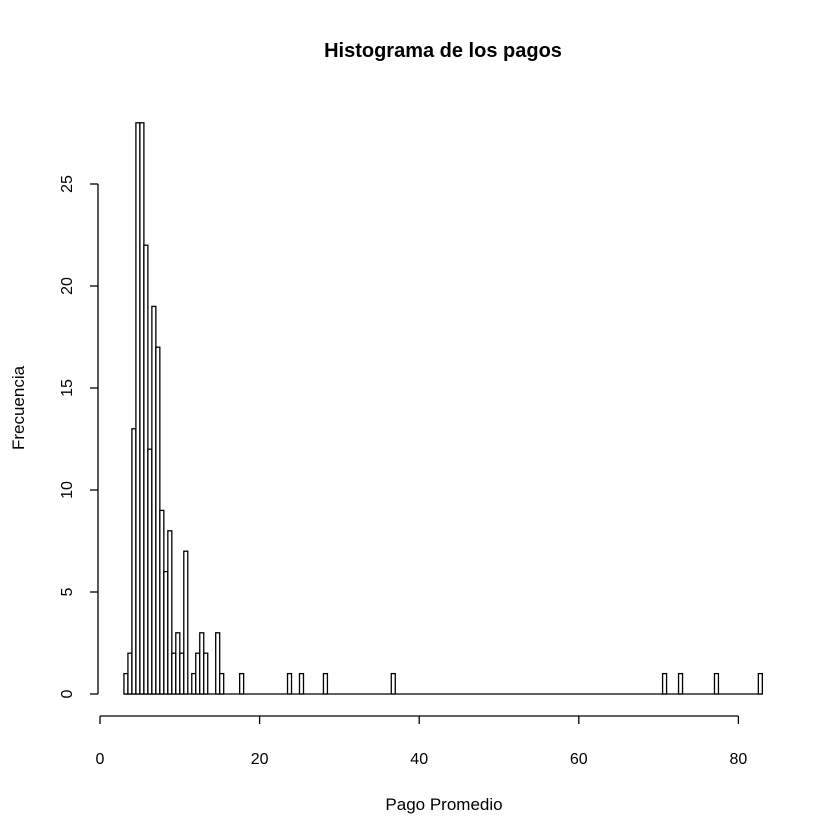  Describe the element at coordinates (67, 388) in the screenshot. I see `y-tick-label: 15` at that location.